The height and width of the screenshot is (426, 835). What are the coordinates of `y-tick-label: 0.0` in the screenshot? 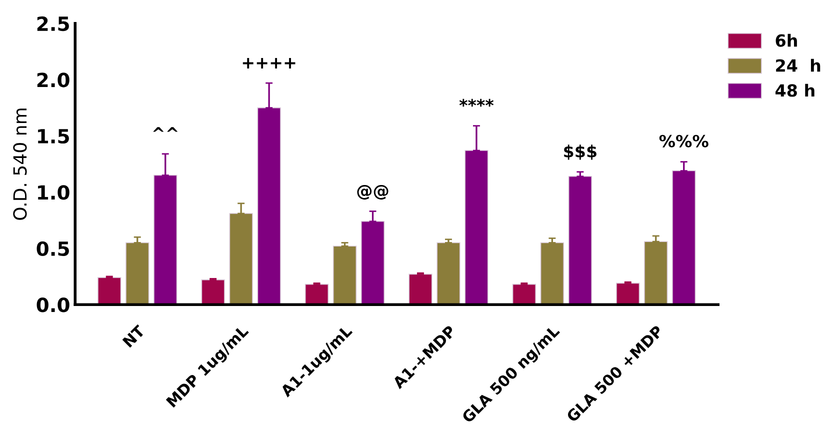 It's located at (53, 305).